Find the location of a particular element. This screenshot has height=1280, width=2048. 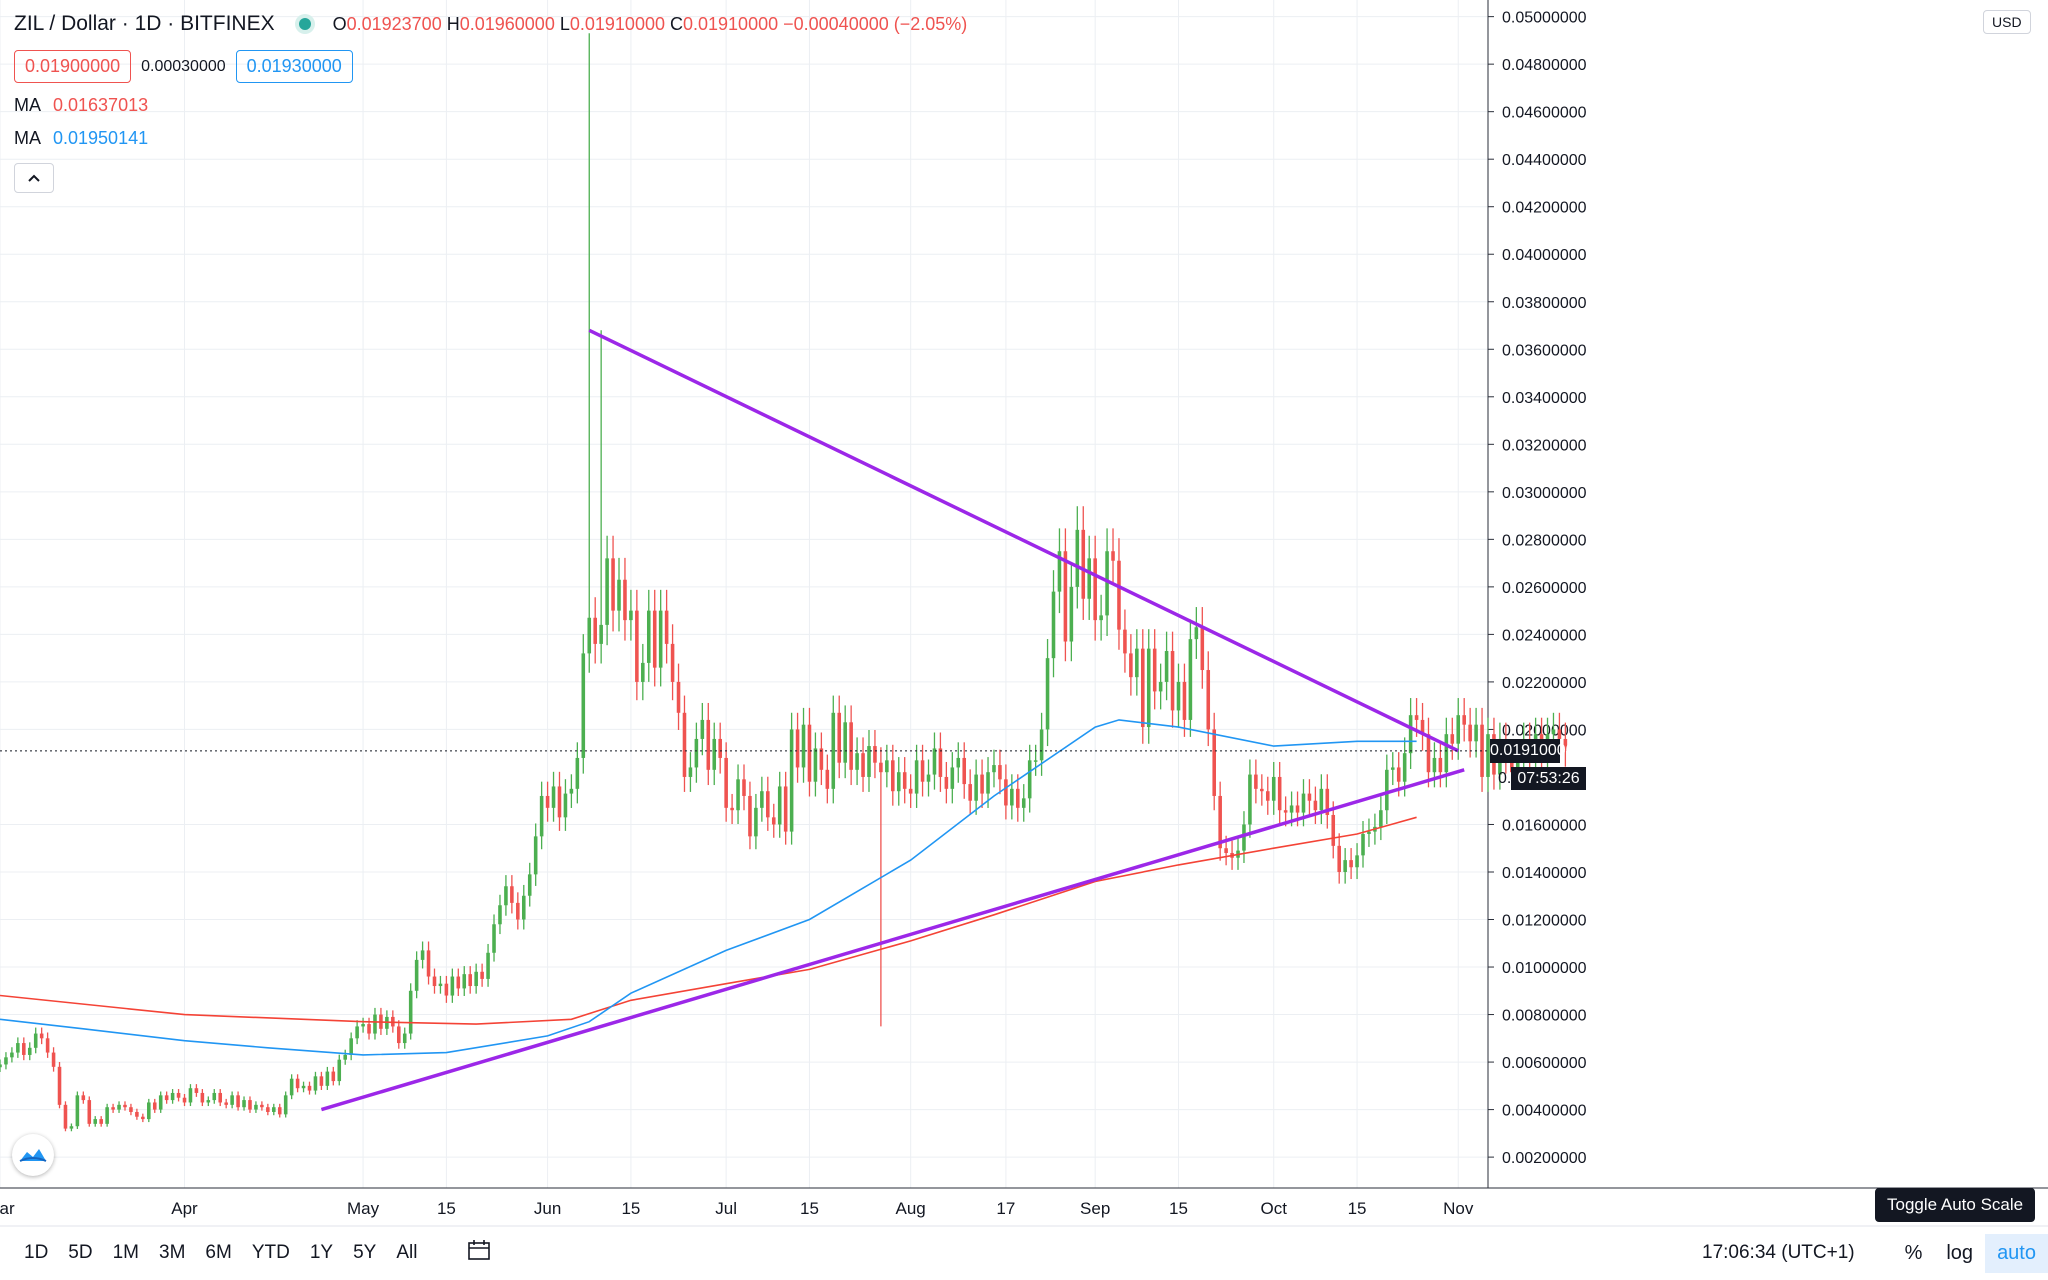

ma-slow-legend: MA 0.01637013 is located at coordinates (490, 105).